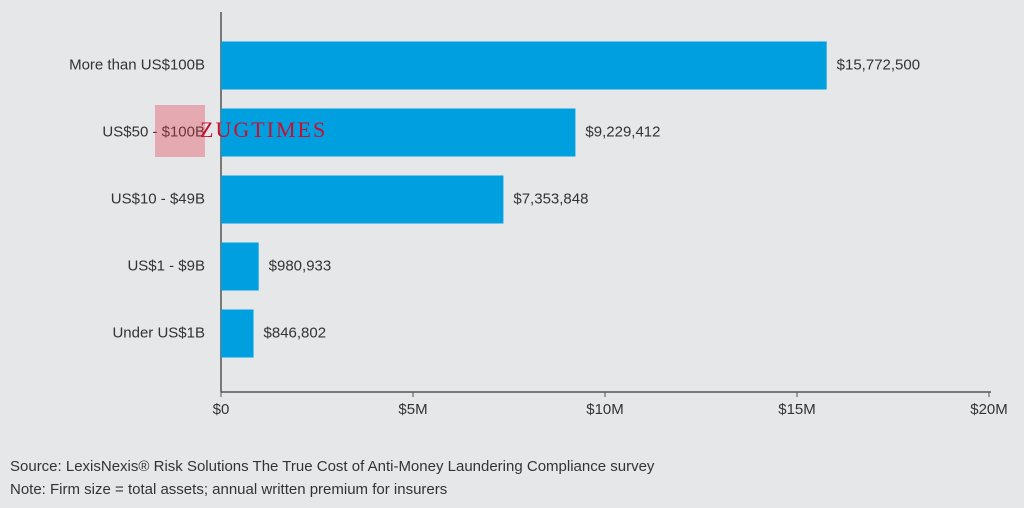 The height and width of the screenshot is (508, 1024). Describe the element at coordinates (605, 409) in the screenshot. I see `x-tick-label: $10M` at that location.